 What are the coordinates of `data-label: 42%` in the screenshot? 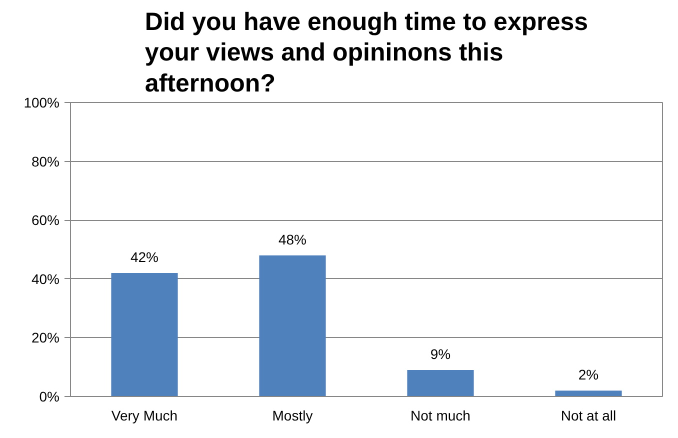 It's located at (144, 257).